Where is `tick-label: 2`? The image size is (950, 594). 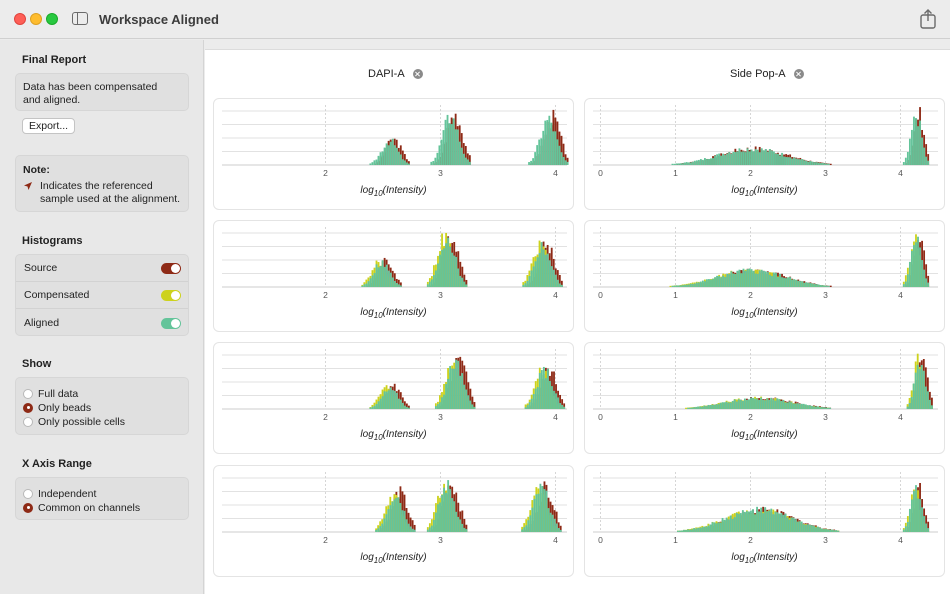
tick-label: 2 is located at coordinates (750, 540).